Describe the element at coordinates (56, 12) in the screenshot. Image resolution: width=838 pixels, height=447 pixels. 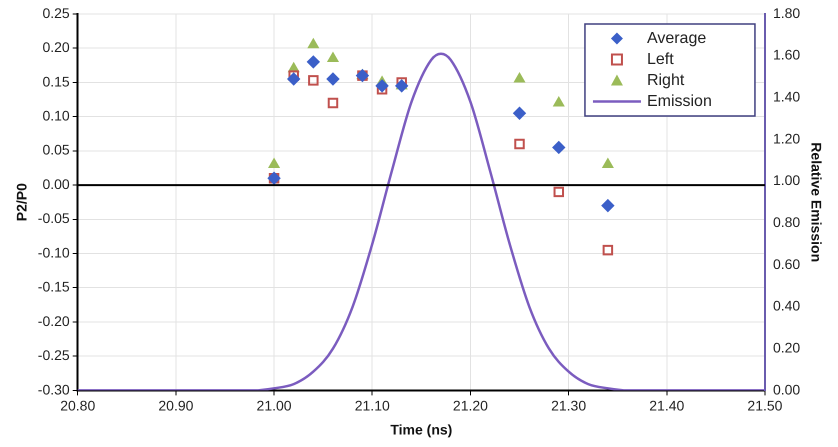
I see `y-tick-label: 0.25` at that location.